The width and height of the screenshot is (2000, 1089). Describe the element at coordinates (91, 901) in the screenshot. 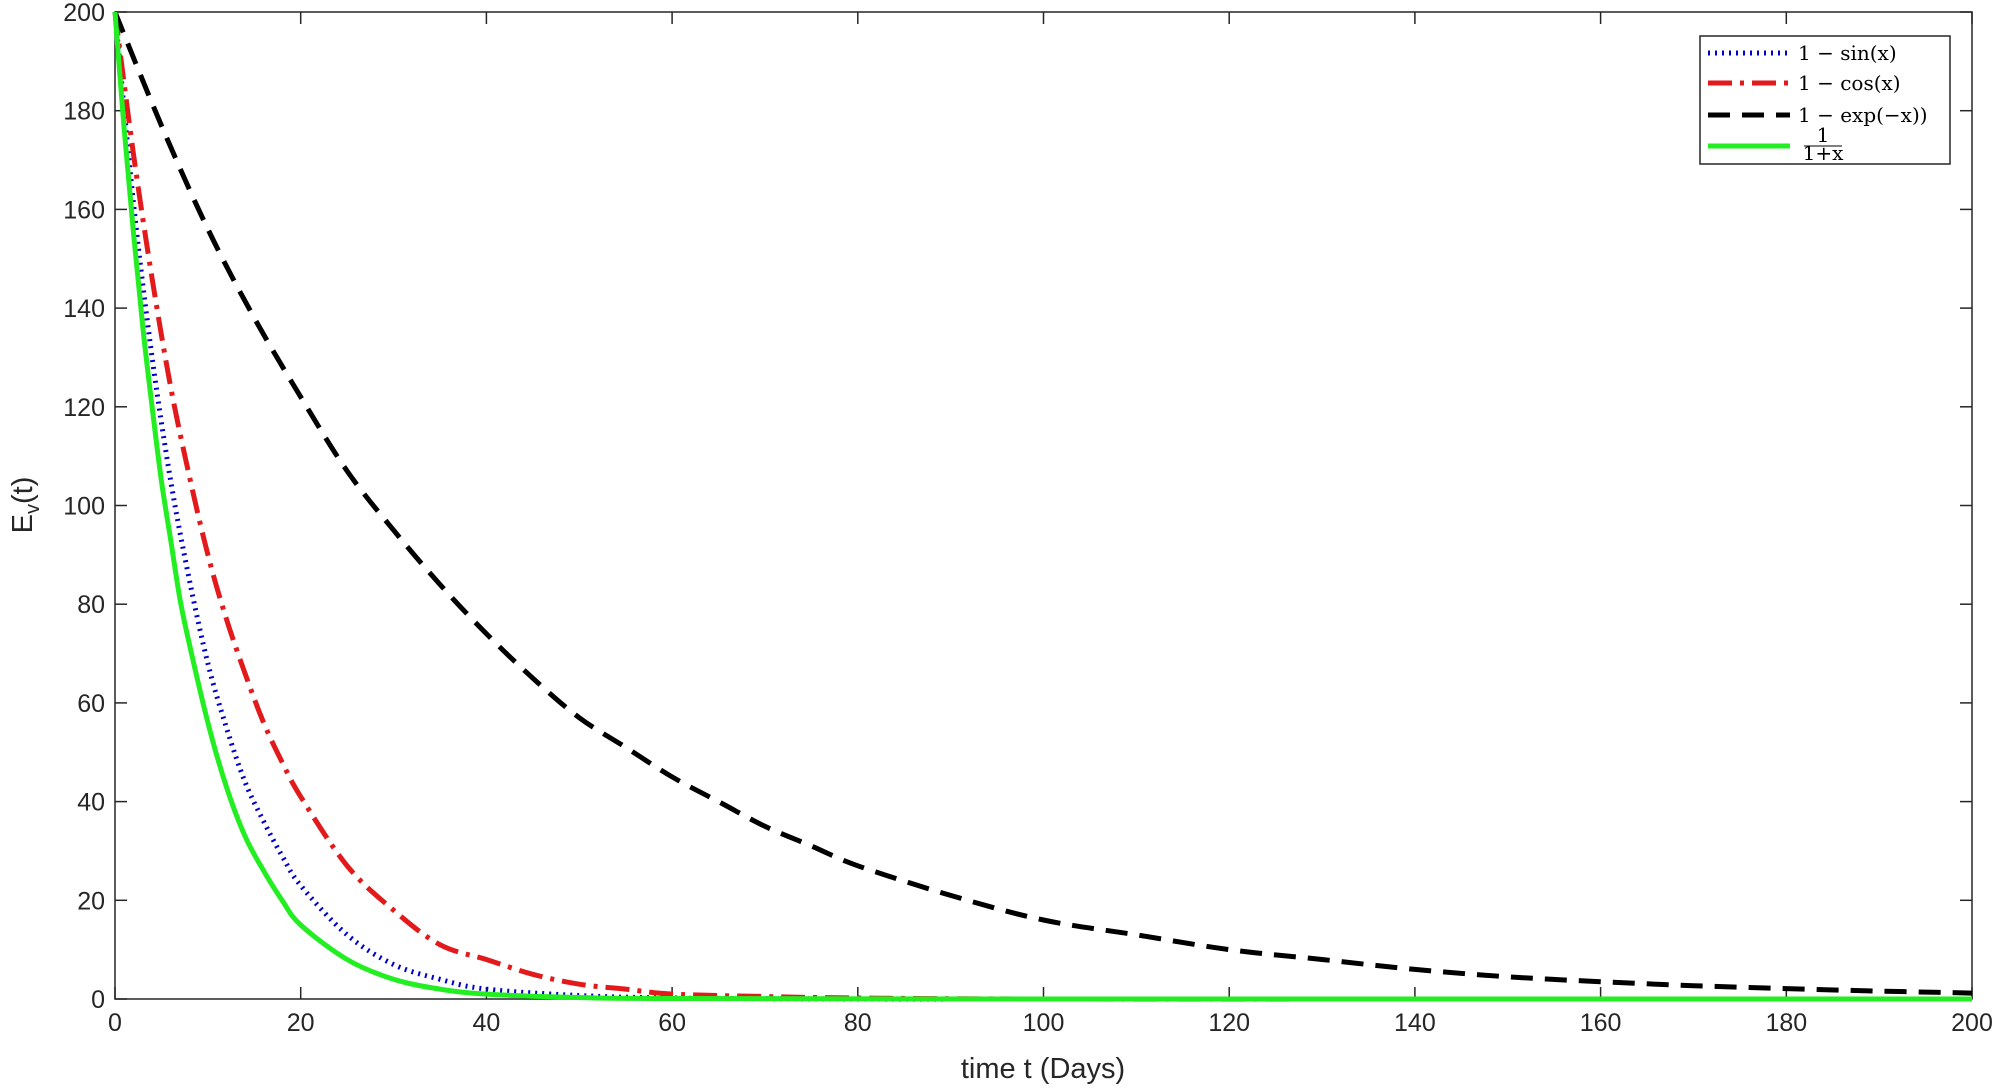

I see `y-tick-label: 20` at that location.